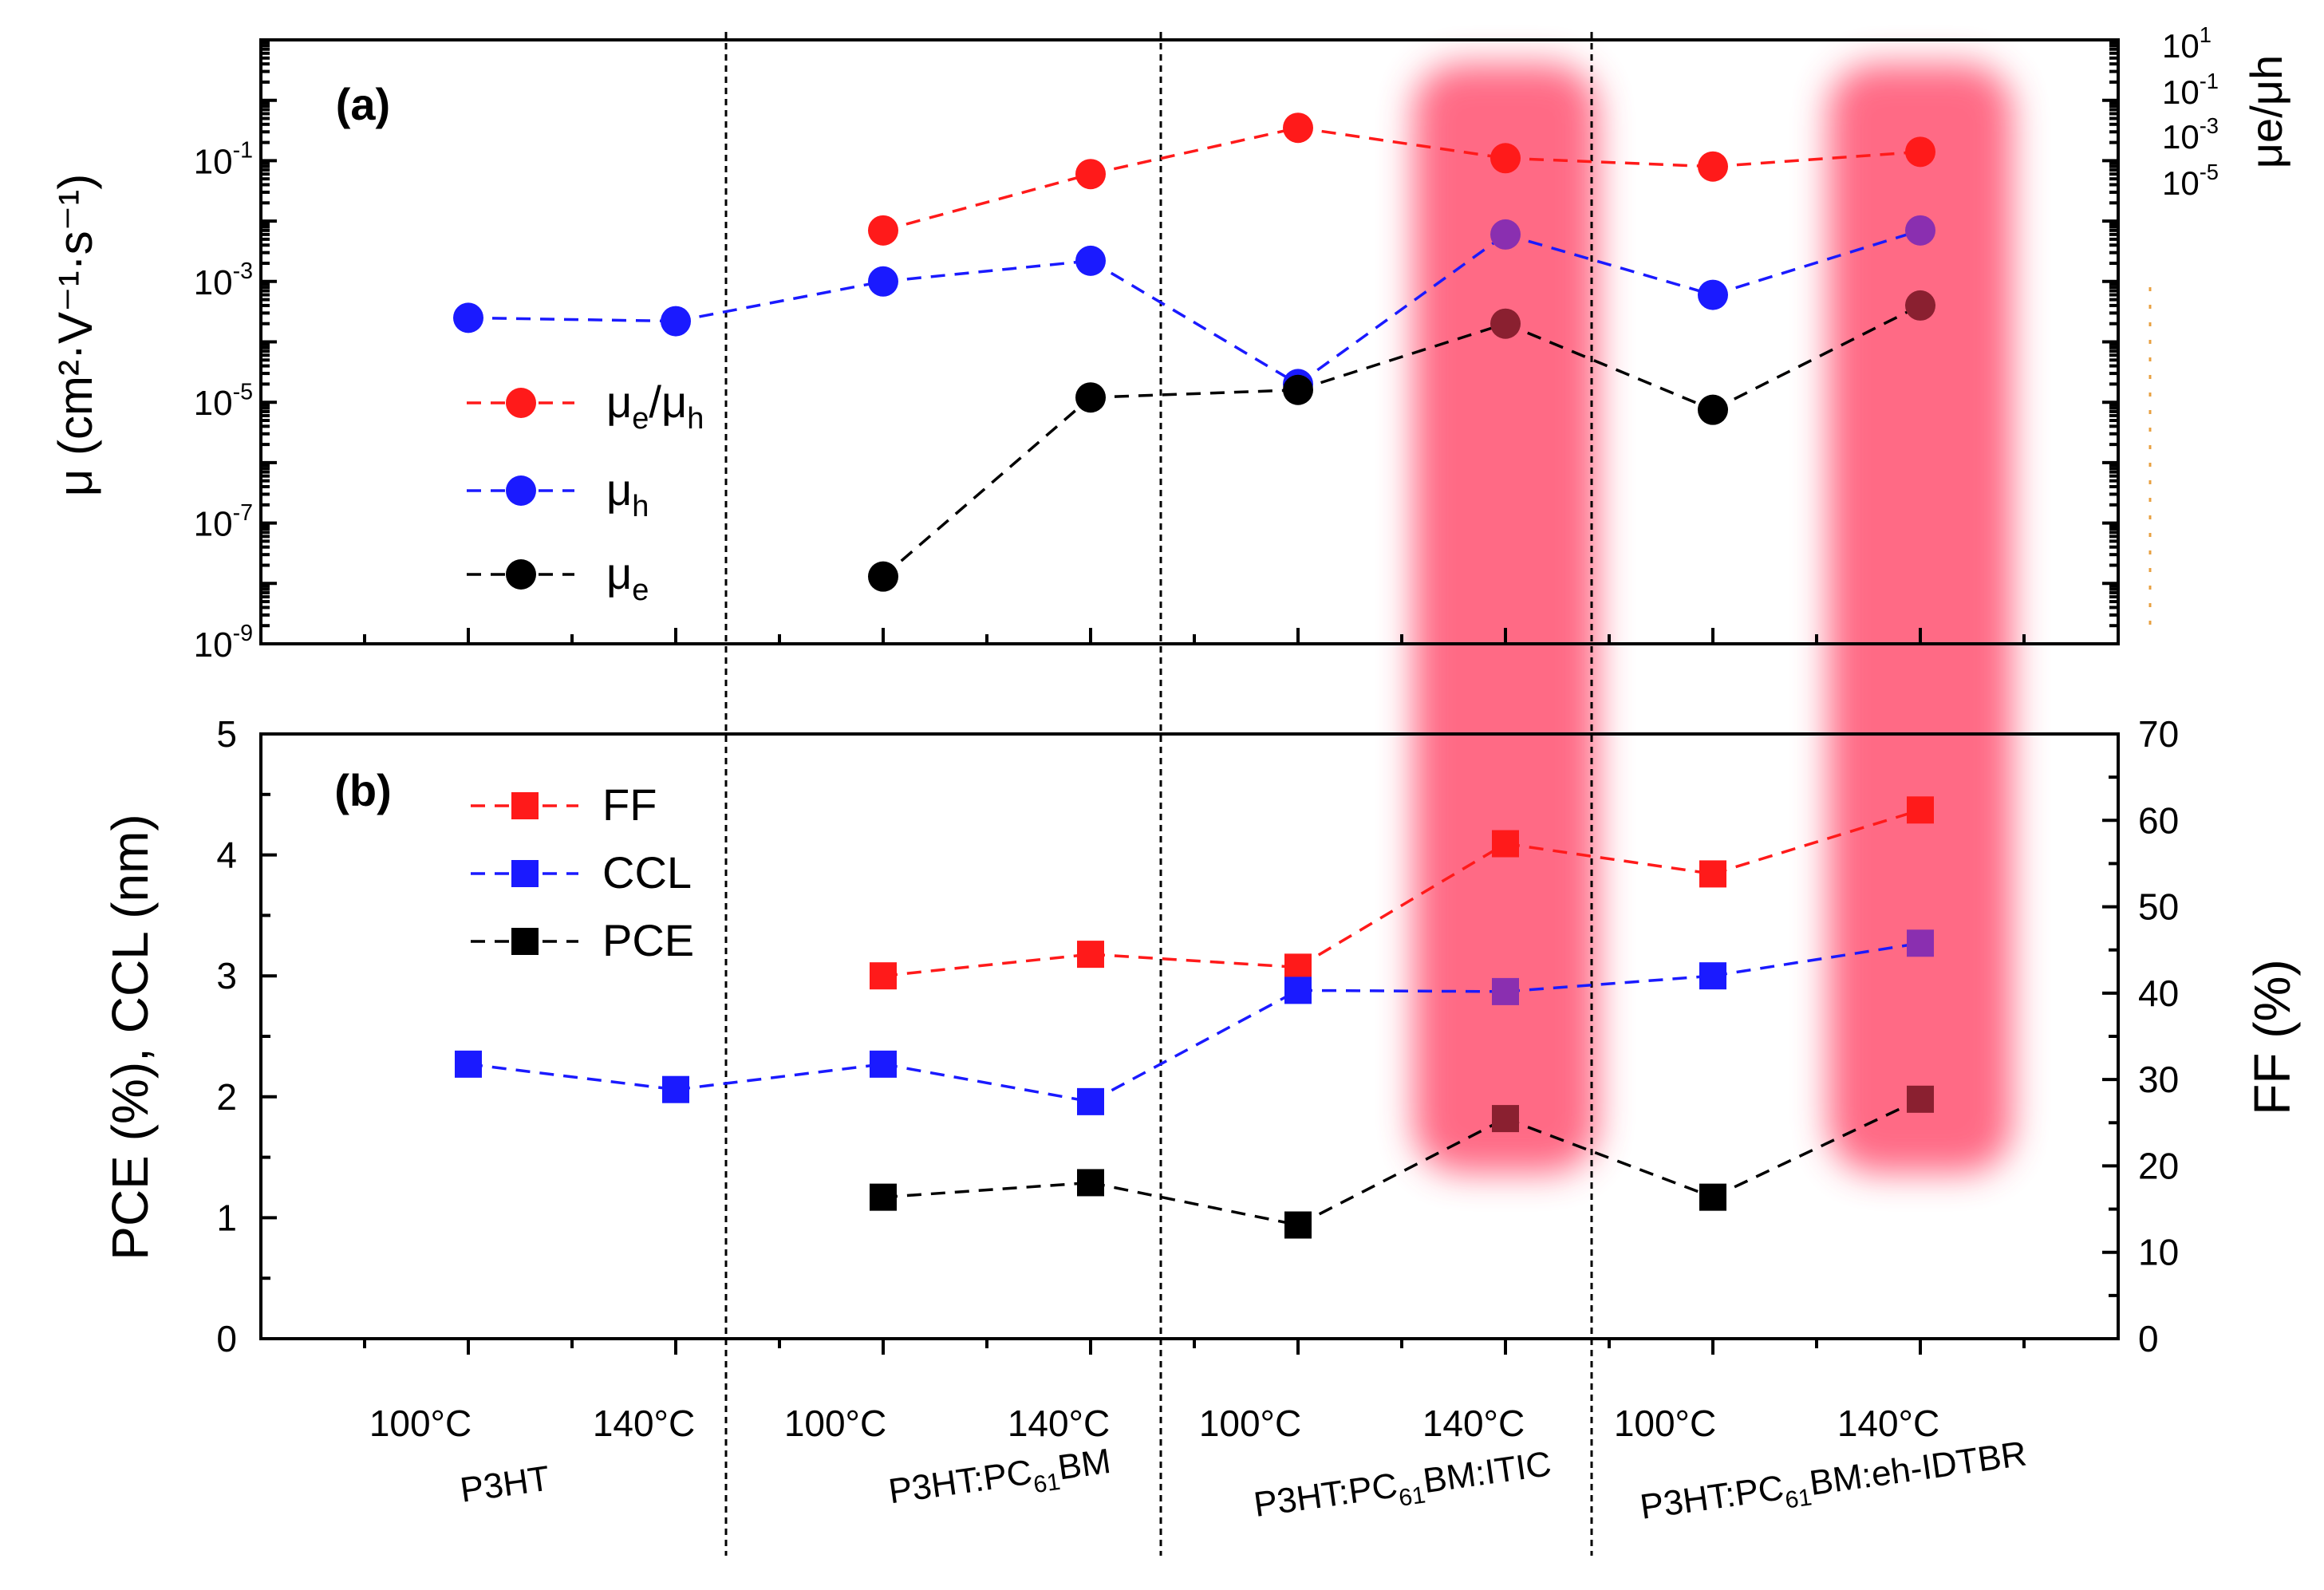  I want to click on panel-b-y-tick-label: 1, so click(226, 1217).